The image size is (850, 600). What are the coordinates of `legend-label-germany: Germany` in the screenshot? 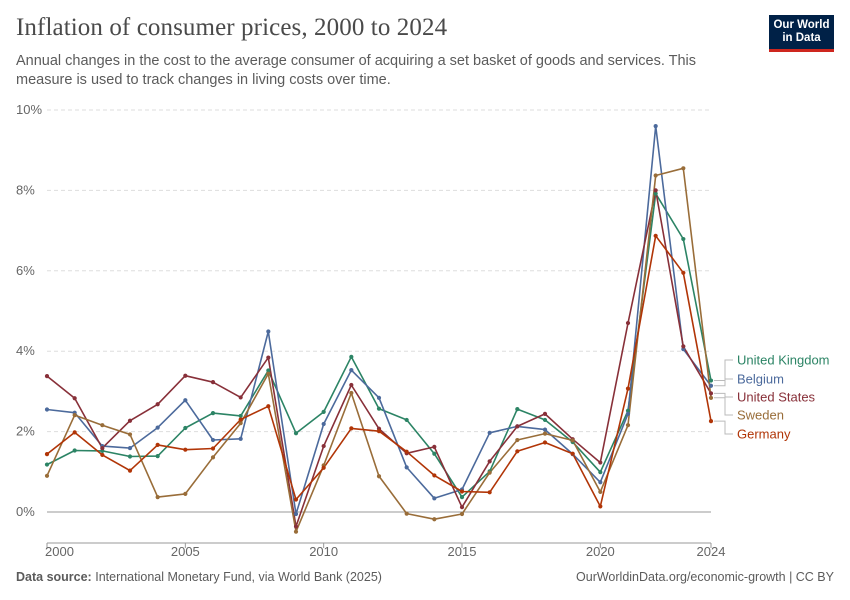 It's located at (764, 434).